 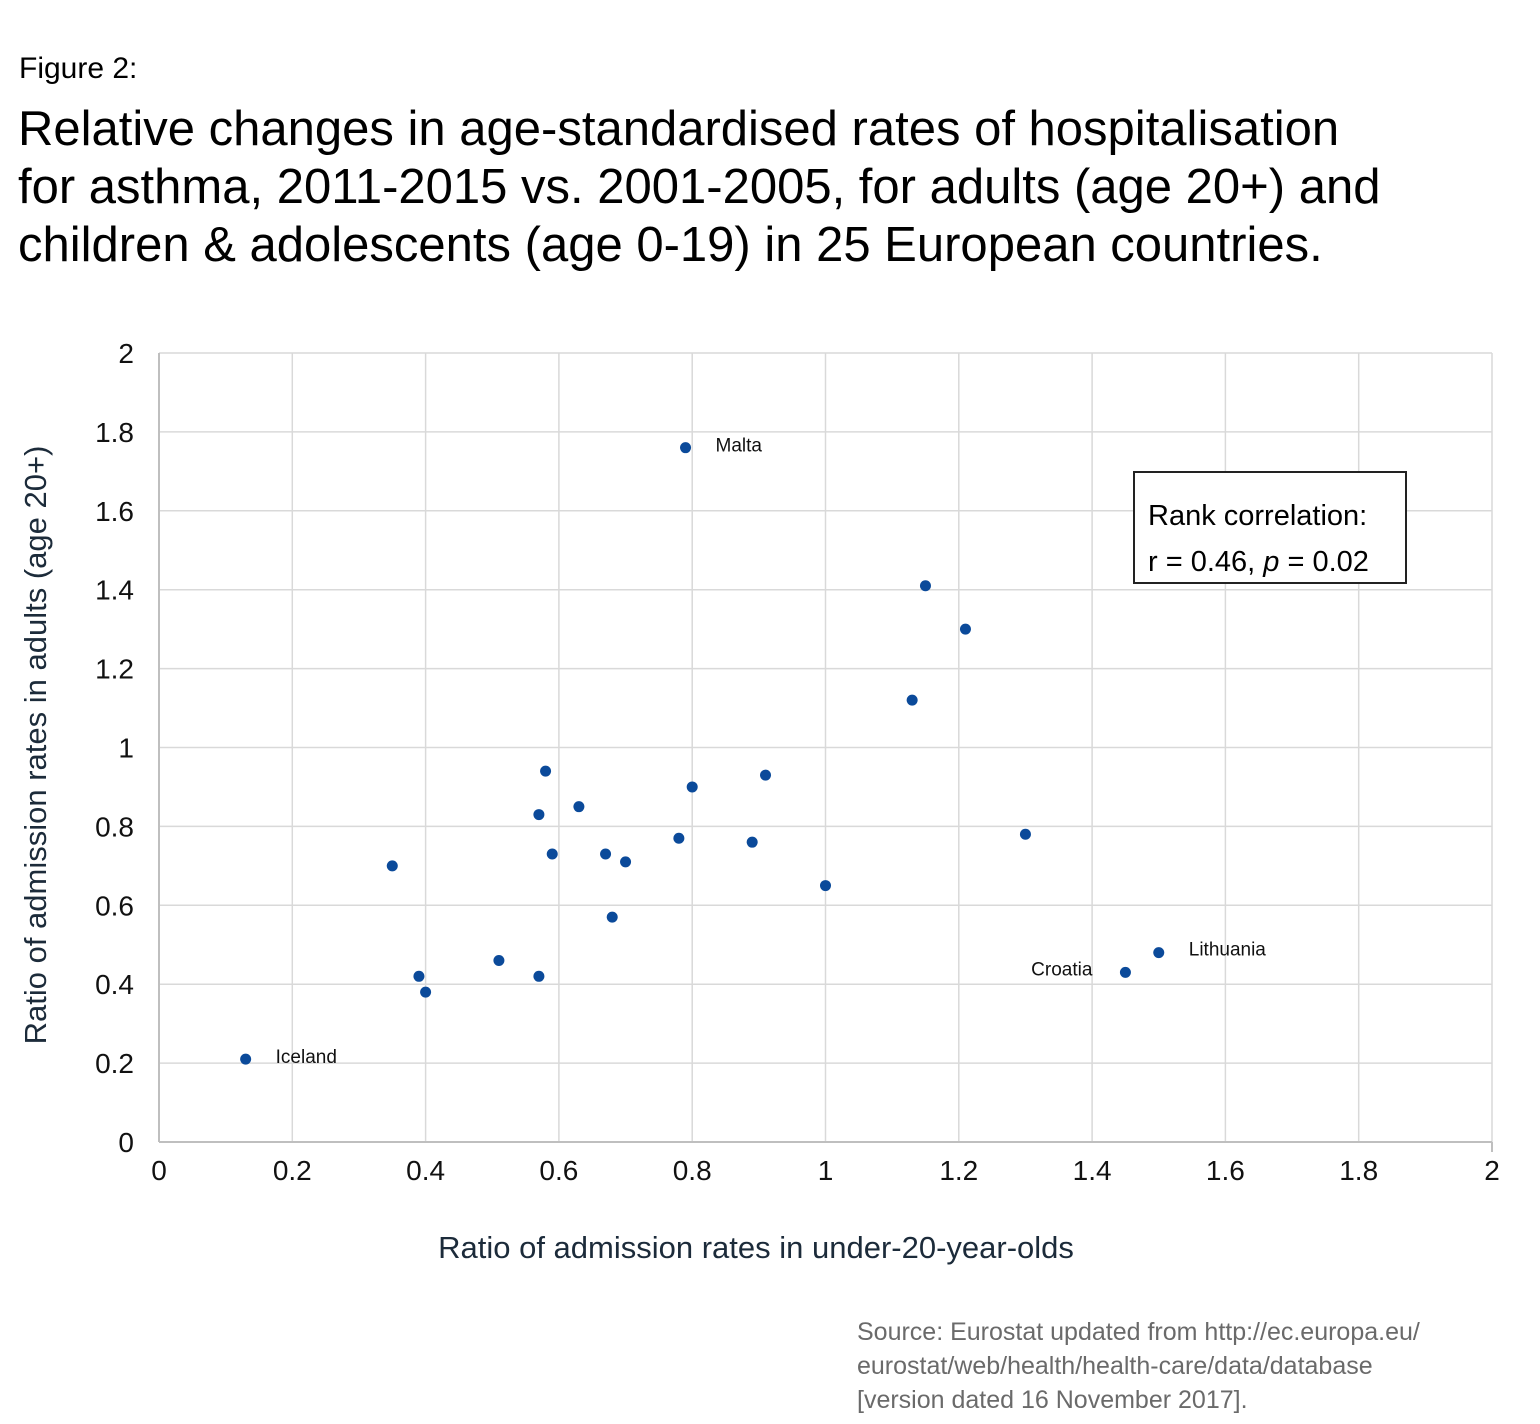 I want to click on figure-label: Figure 2:, so click(x=78, y=68).